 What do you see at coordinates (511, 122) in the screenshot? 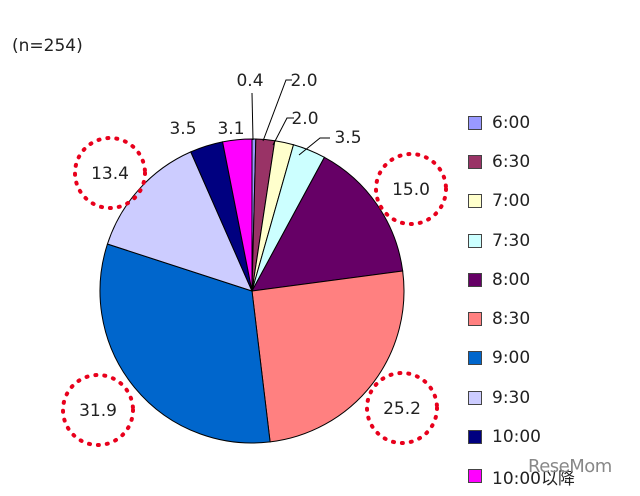
I see `legend-label: 6:00` at bounding box center [511, 122].